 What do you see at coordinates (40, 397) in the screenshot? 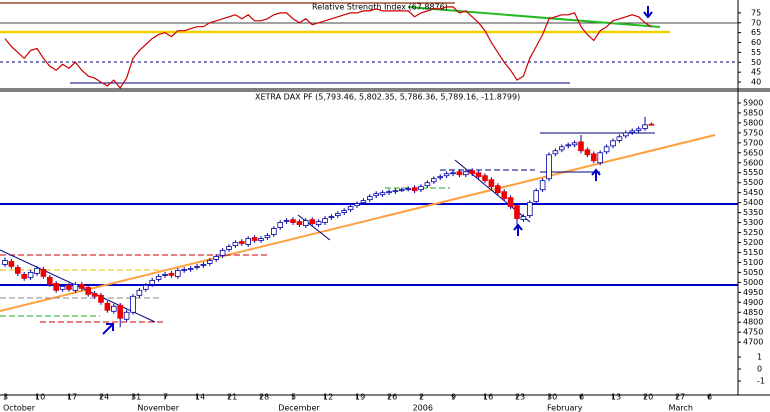
I see `x-tick-label: 10` at bounding box center [40, 397].